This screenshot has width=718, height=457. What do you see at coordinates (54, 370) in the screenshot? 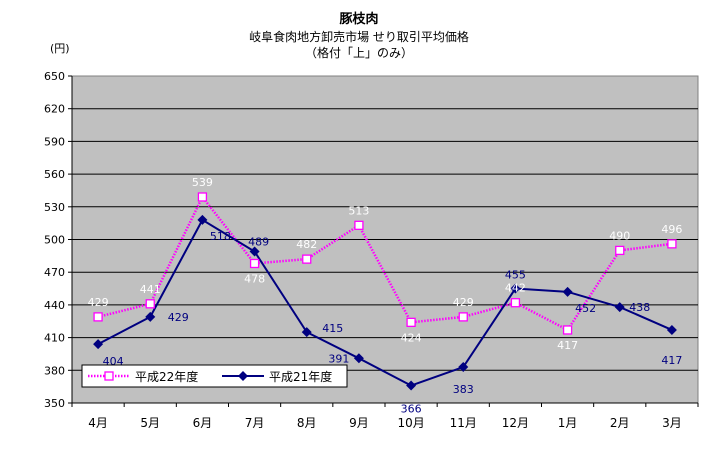
I see `y-tick-label: 380` at bounding box center [54, 370].